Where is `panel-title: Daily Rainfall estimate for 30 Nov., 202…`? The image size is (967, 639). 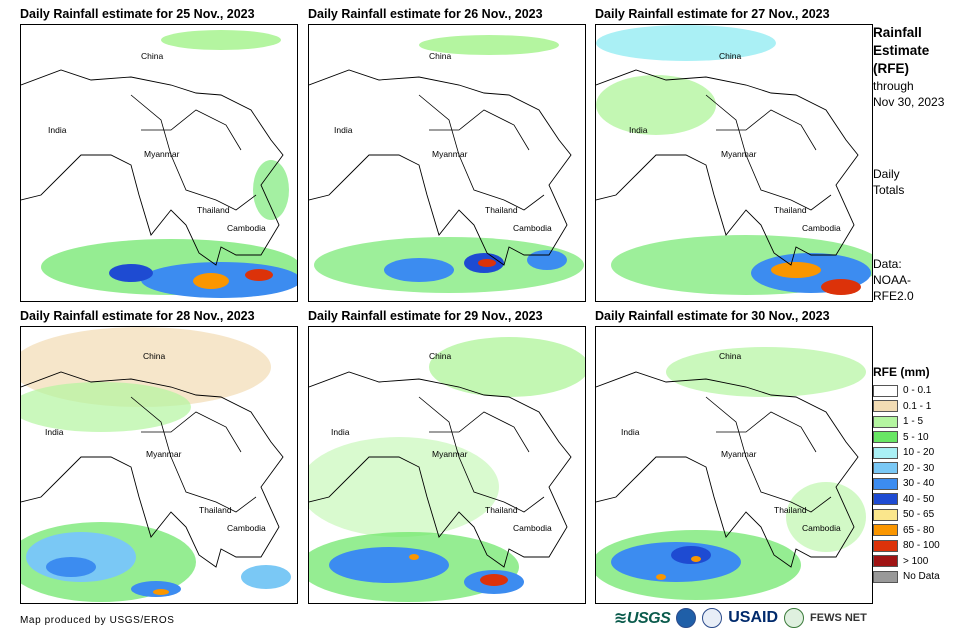
panel-title: Daily Rainfall estimate for 30 Nov., 202… is located at coordinates (712, 316).